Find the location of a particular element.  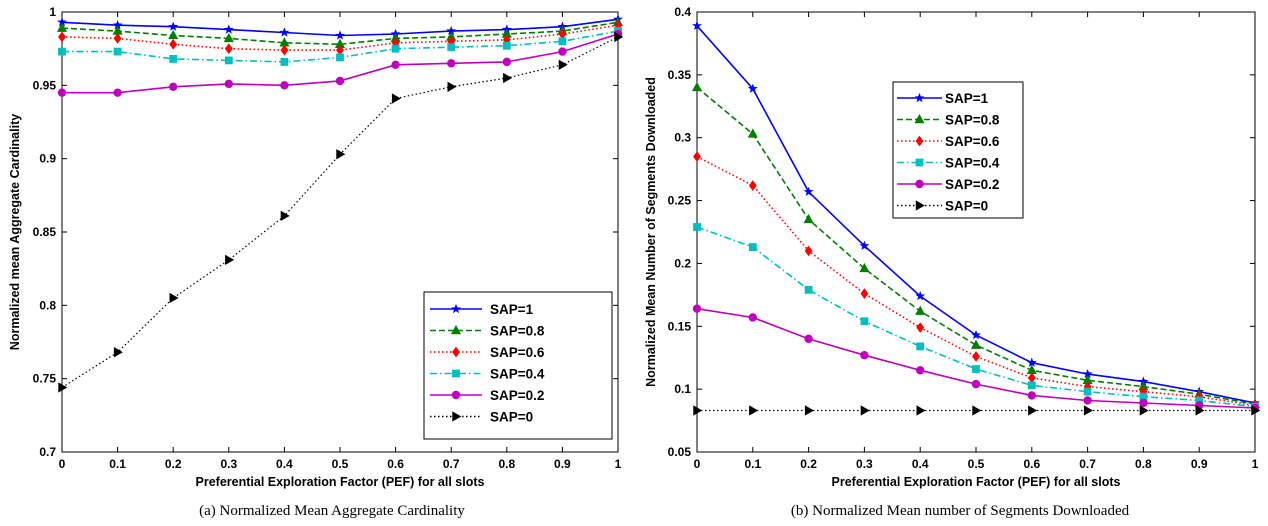

x-tick-label: 0.4 is located at coordinates (920, 464).